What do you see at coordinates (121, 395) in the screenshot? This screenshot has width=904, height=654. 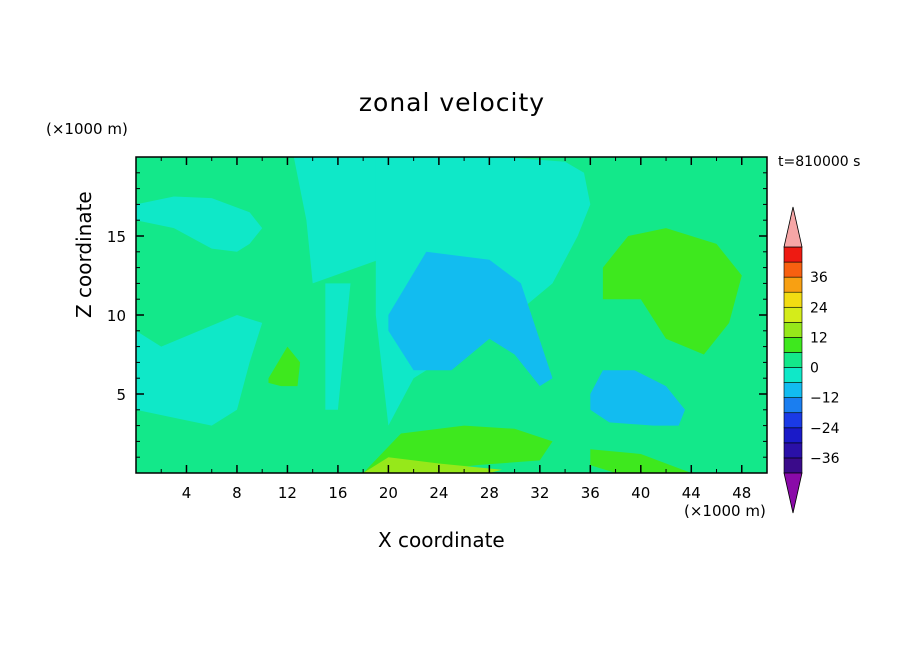 I see `y-tick-label: 5` at bounding box center [121, 395].